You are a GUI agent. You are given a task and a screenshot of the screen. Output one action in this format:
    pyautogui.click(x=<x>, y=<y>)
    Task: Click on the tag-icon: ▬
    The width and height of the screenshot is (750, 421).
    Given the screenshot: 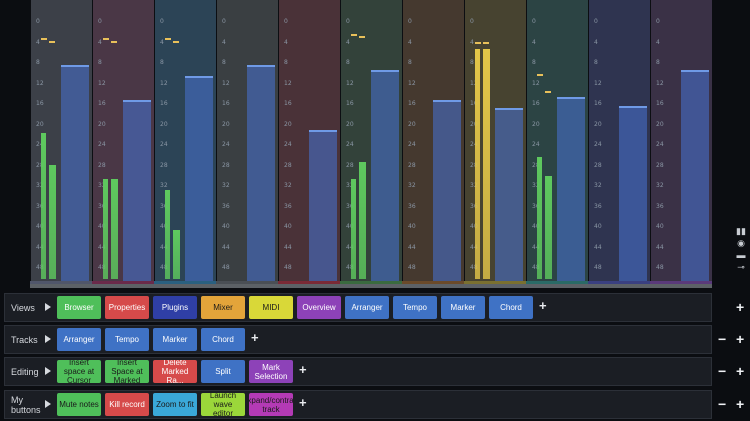 What is the action you would take?
    pyautogui.click(x=741, y=255)
    